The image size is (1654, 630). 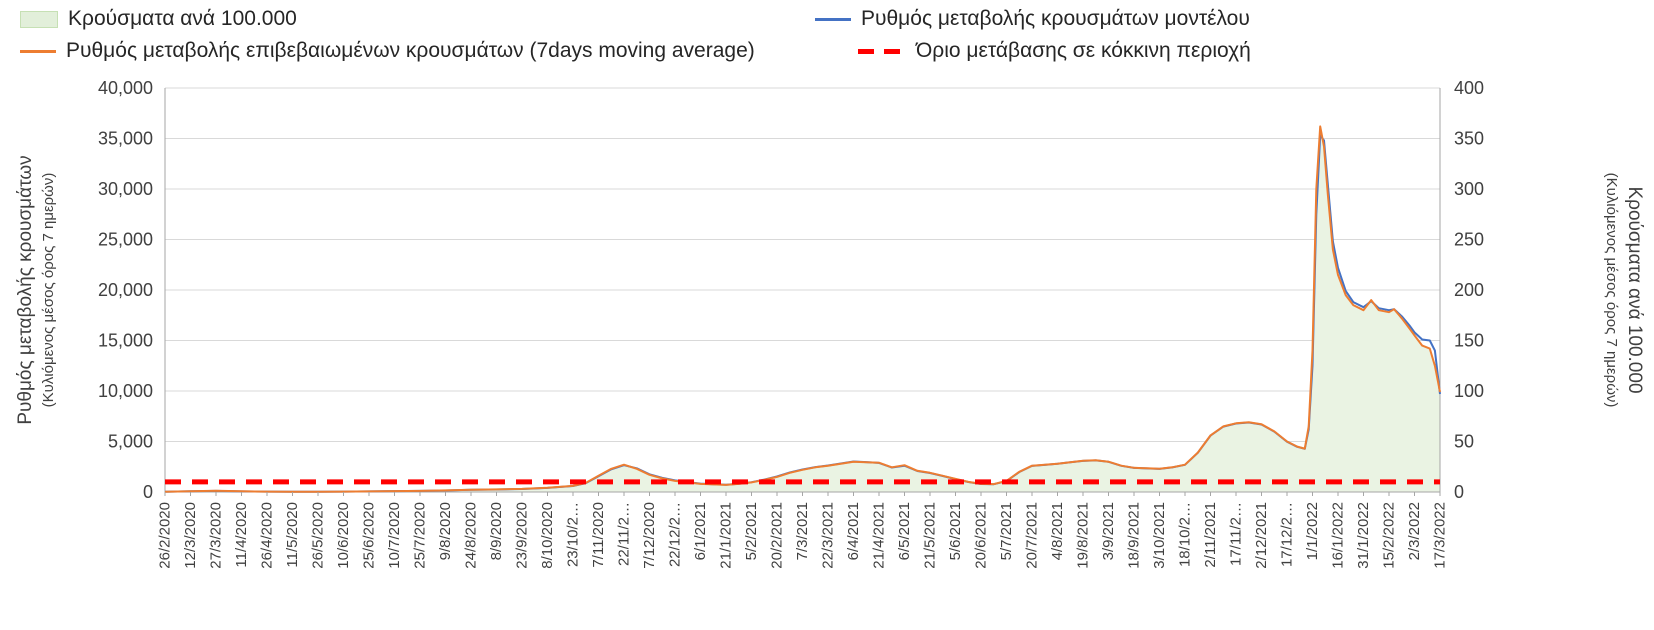 I want to click on x-tick-label: 31/1/2022, so click(x=1363, y=535).